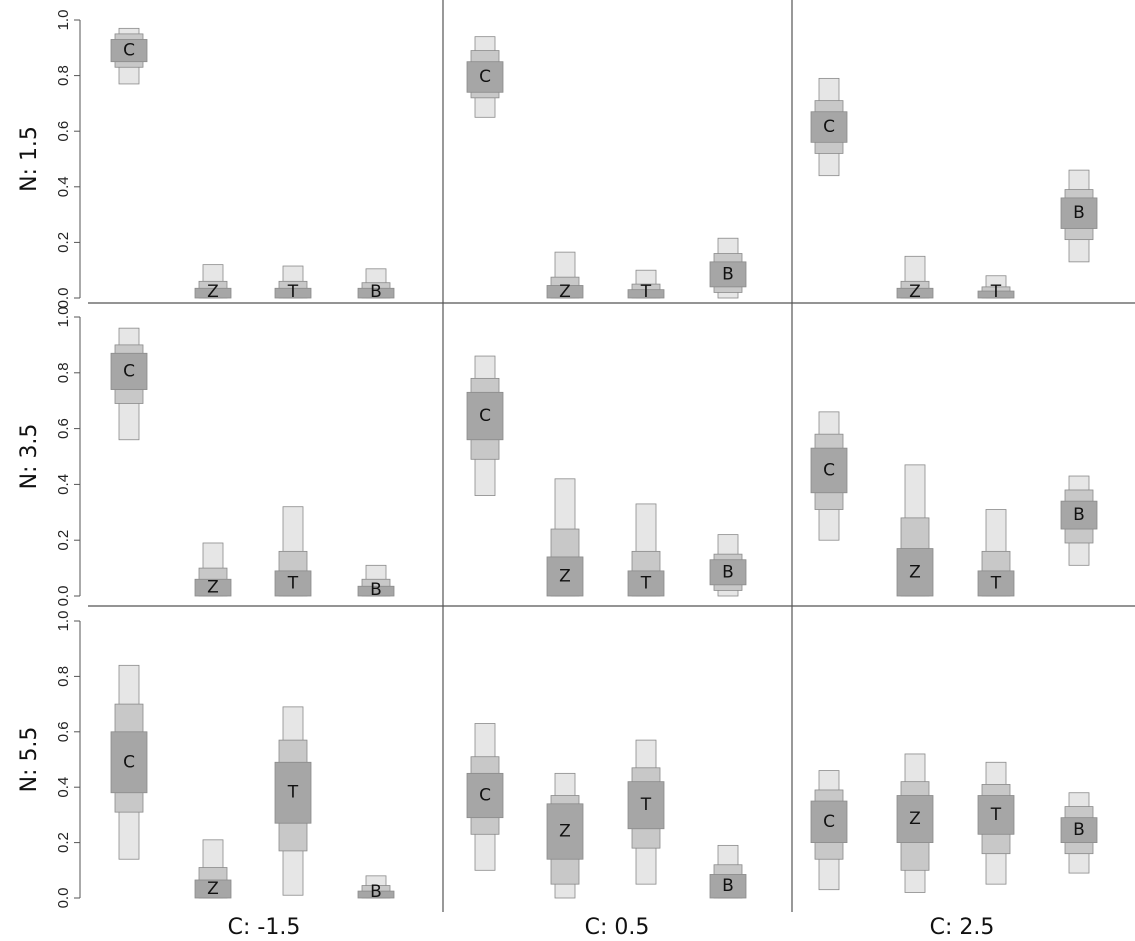  I want to click on row-label: N: 5.5, so click(29, 760).